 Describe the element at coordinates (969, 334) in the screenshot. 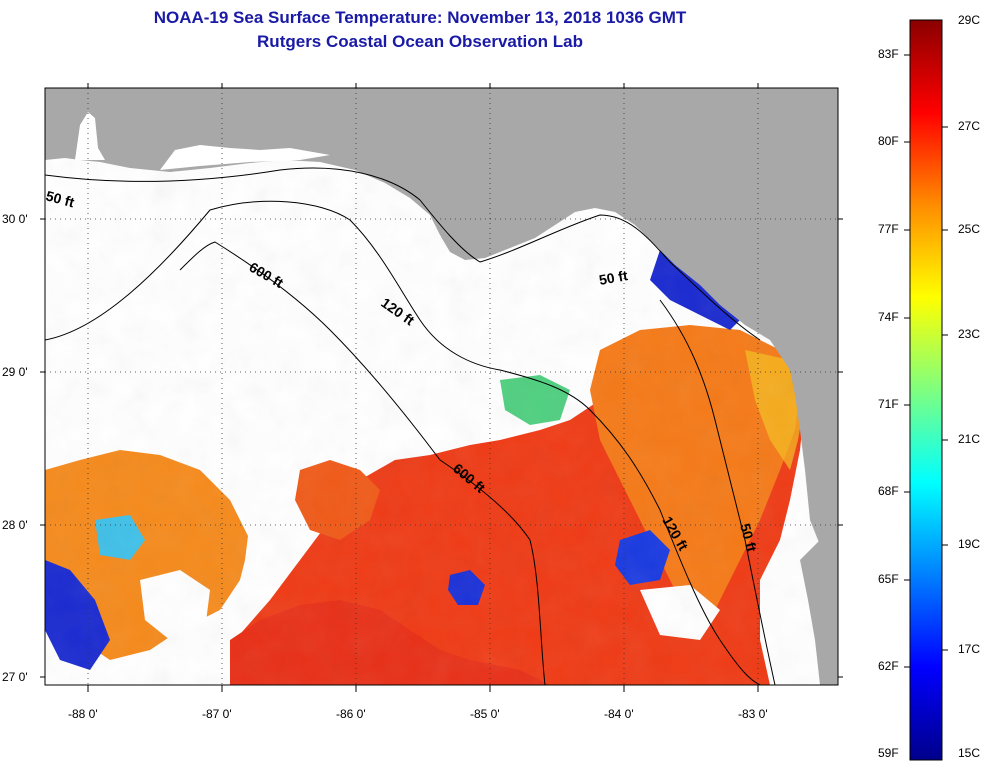

I see `cb-c-label: 23C` at that location.